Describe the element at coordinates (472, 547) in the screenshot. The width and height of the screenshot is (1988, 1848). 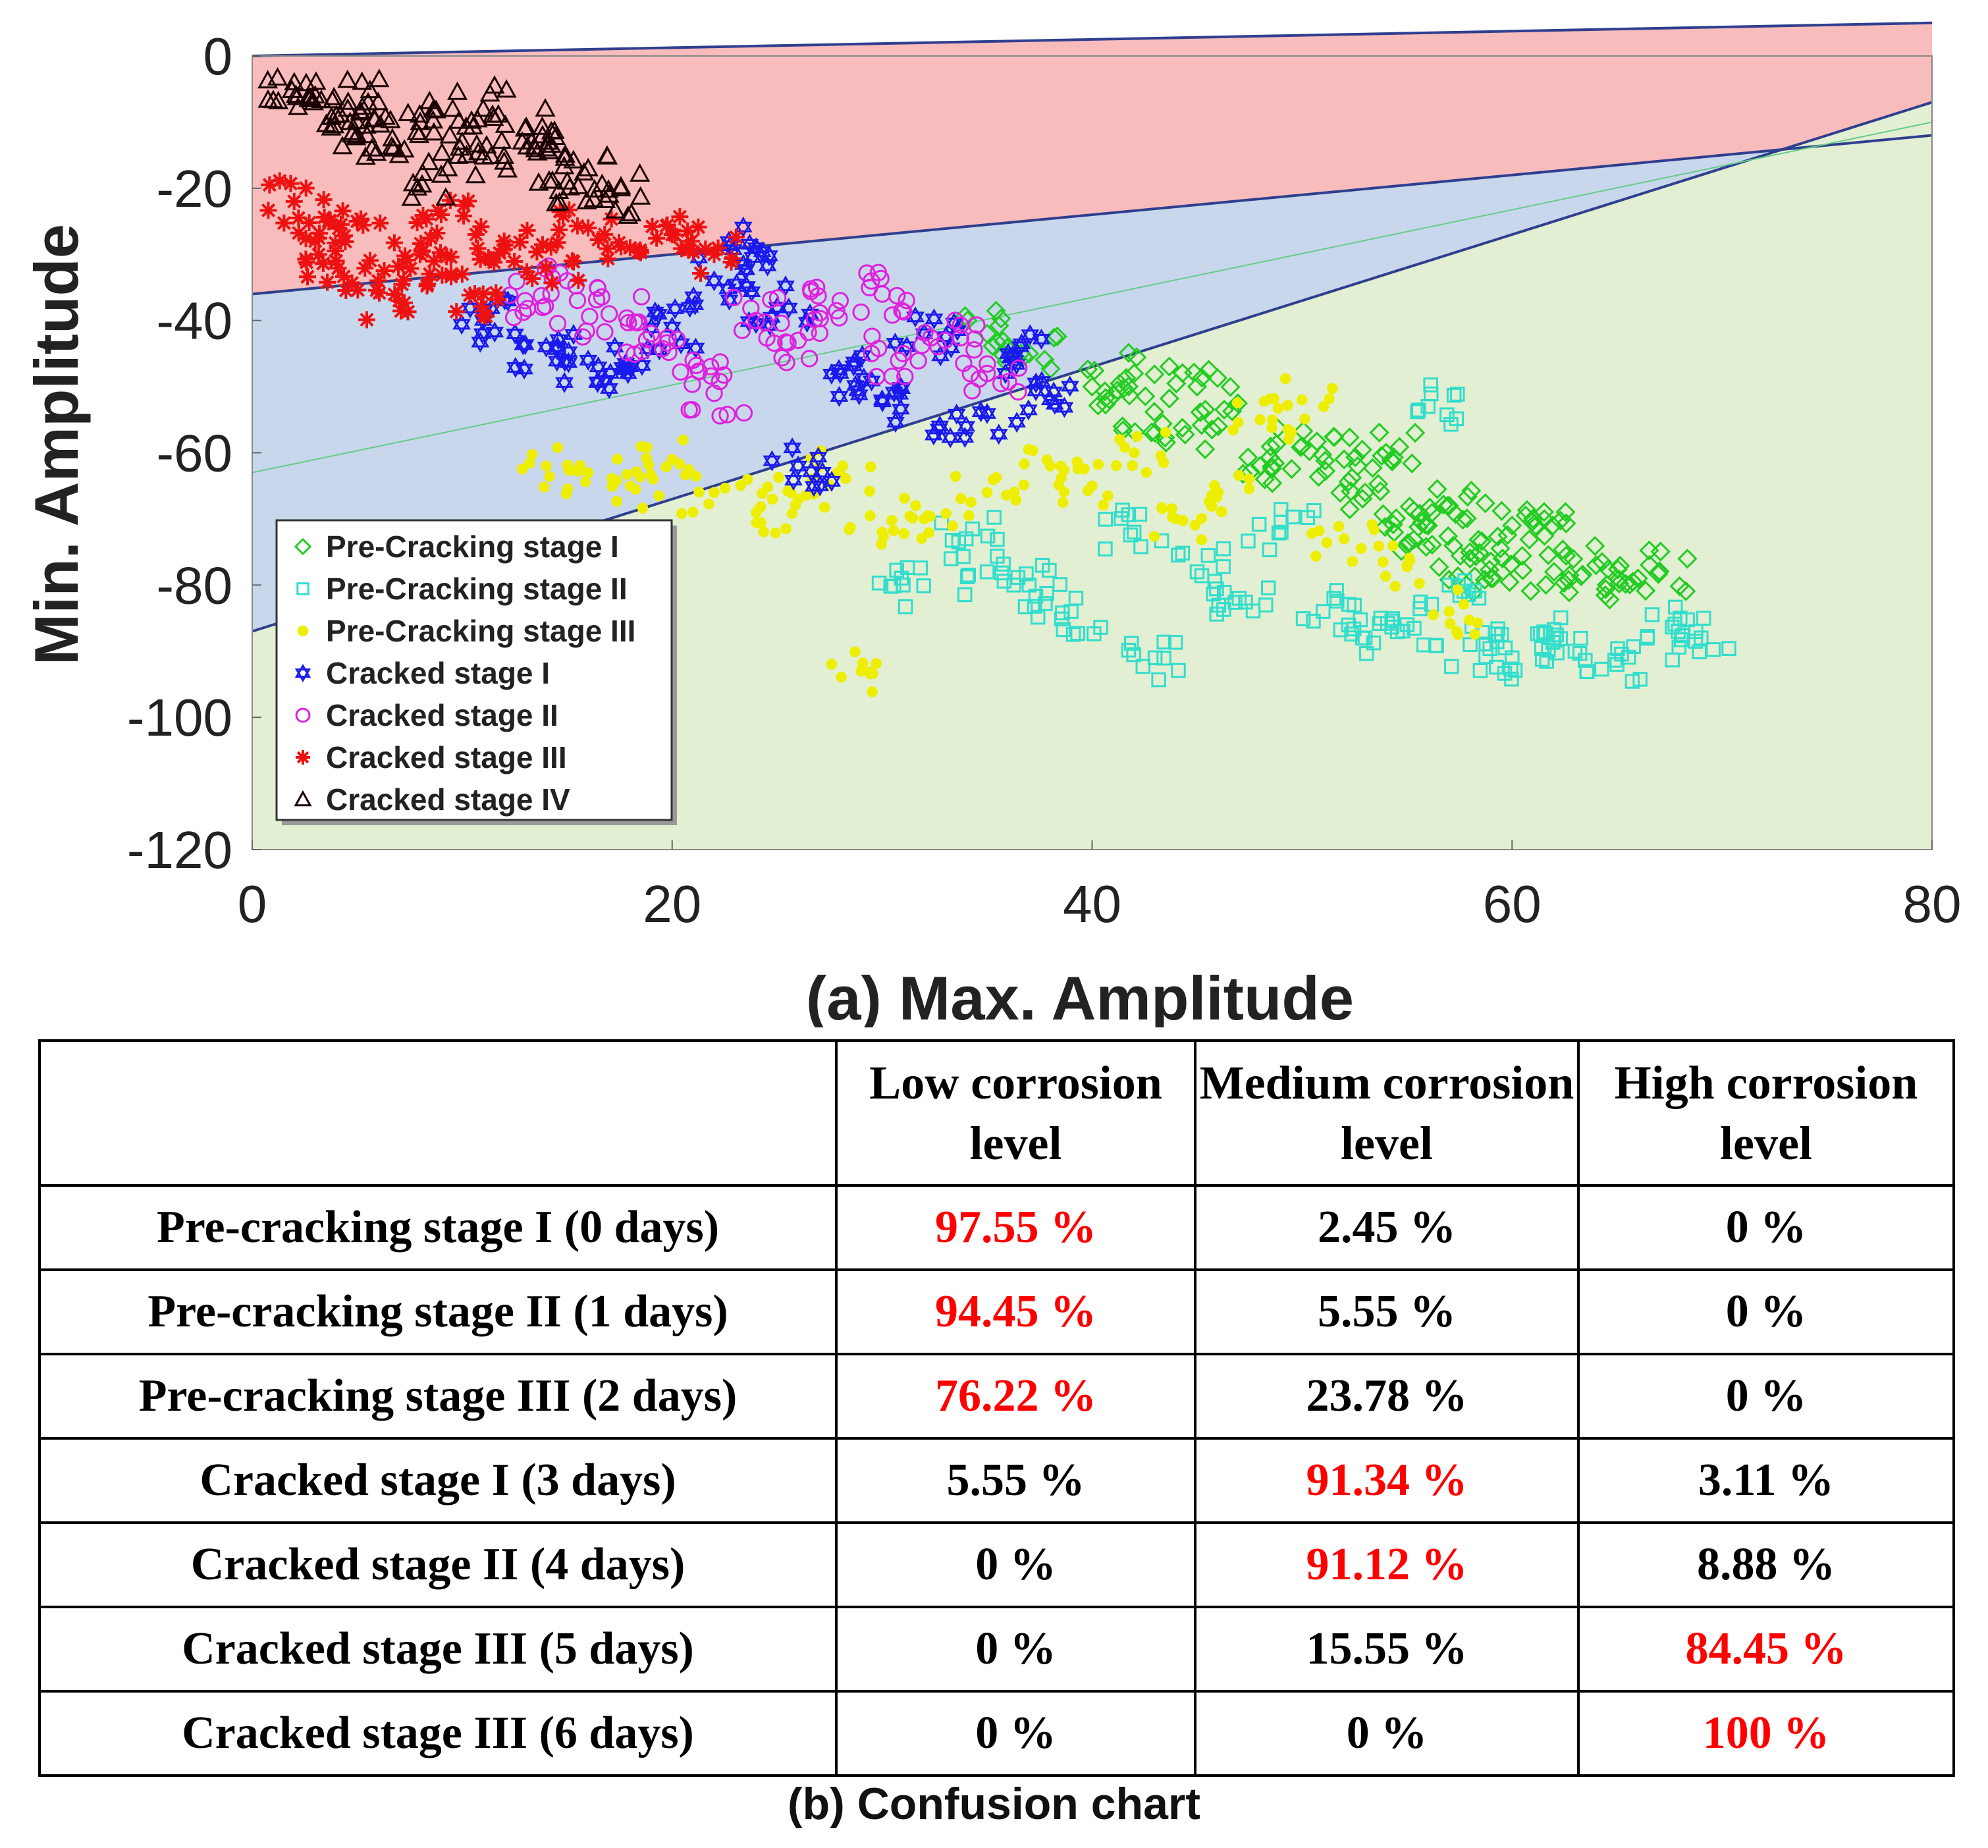
I see `legend-label: Pre-Cracking stage I` at that location.